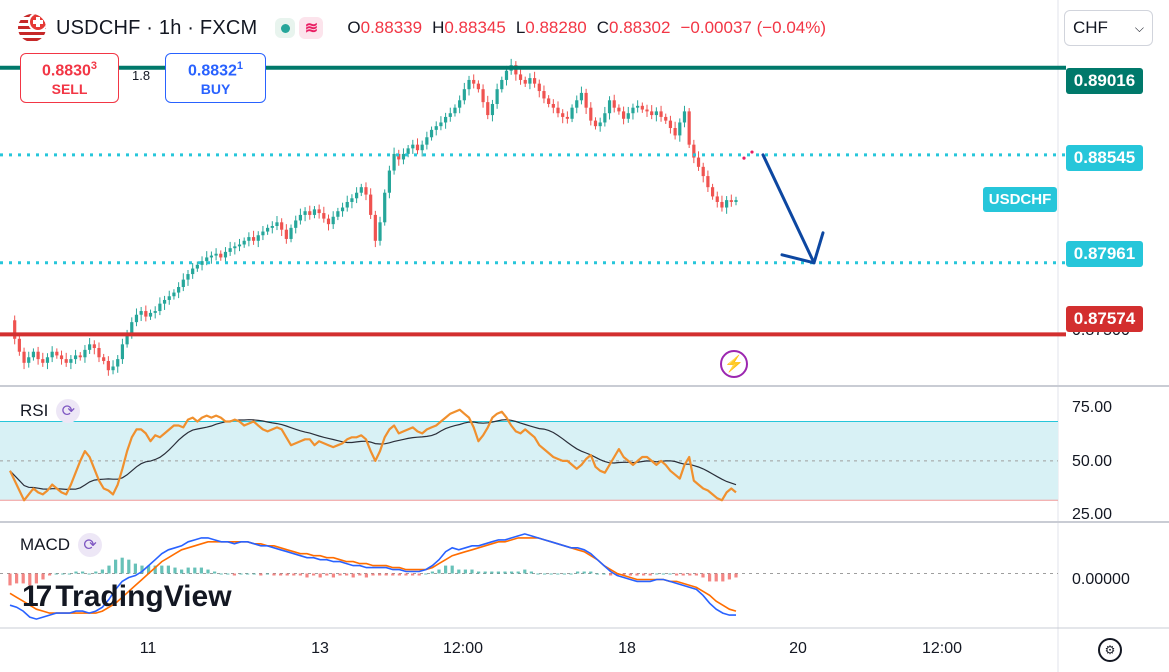 This screenshot has width=1169, height=672. I want to click on symbol-title: USDCHF · 1h · FXCM, so click(157, 27).